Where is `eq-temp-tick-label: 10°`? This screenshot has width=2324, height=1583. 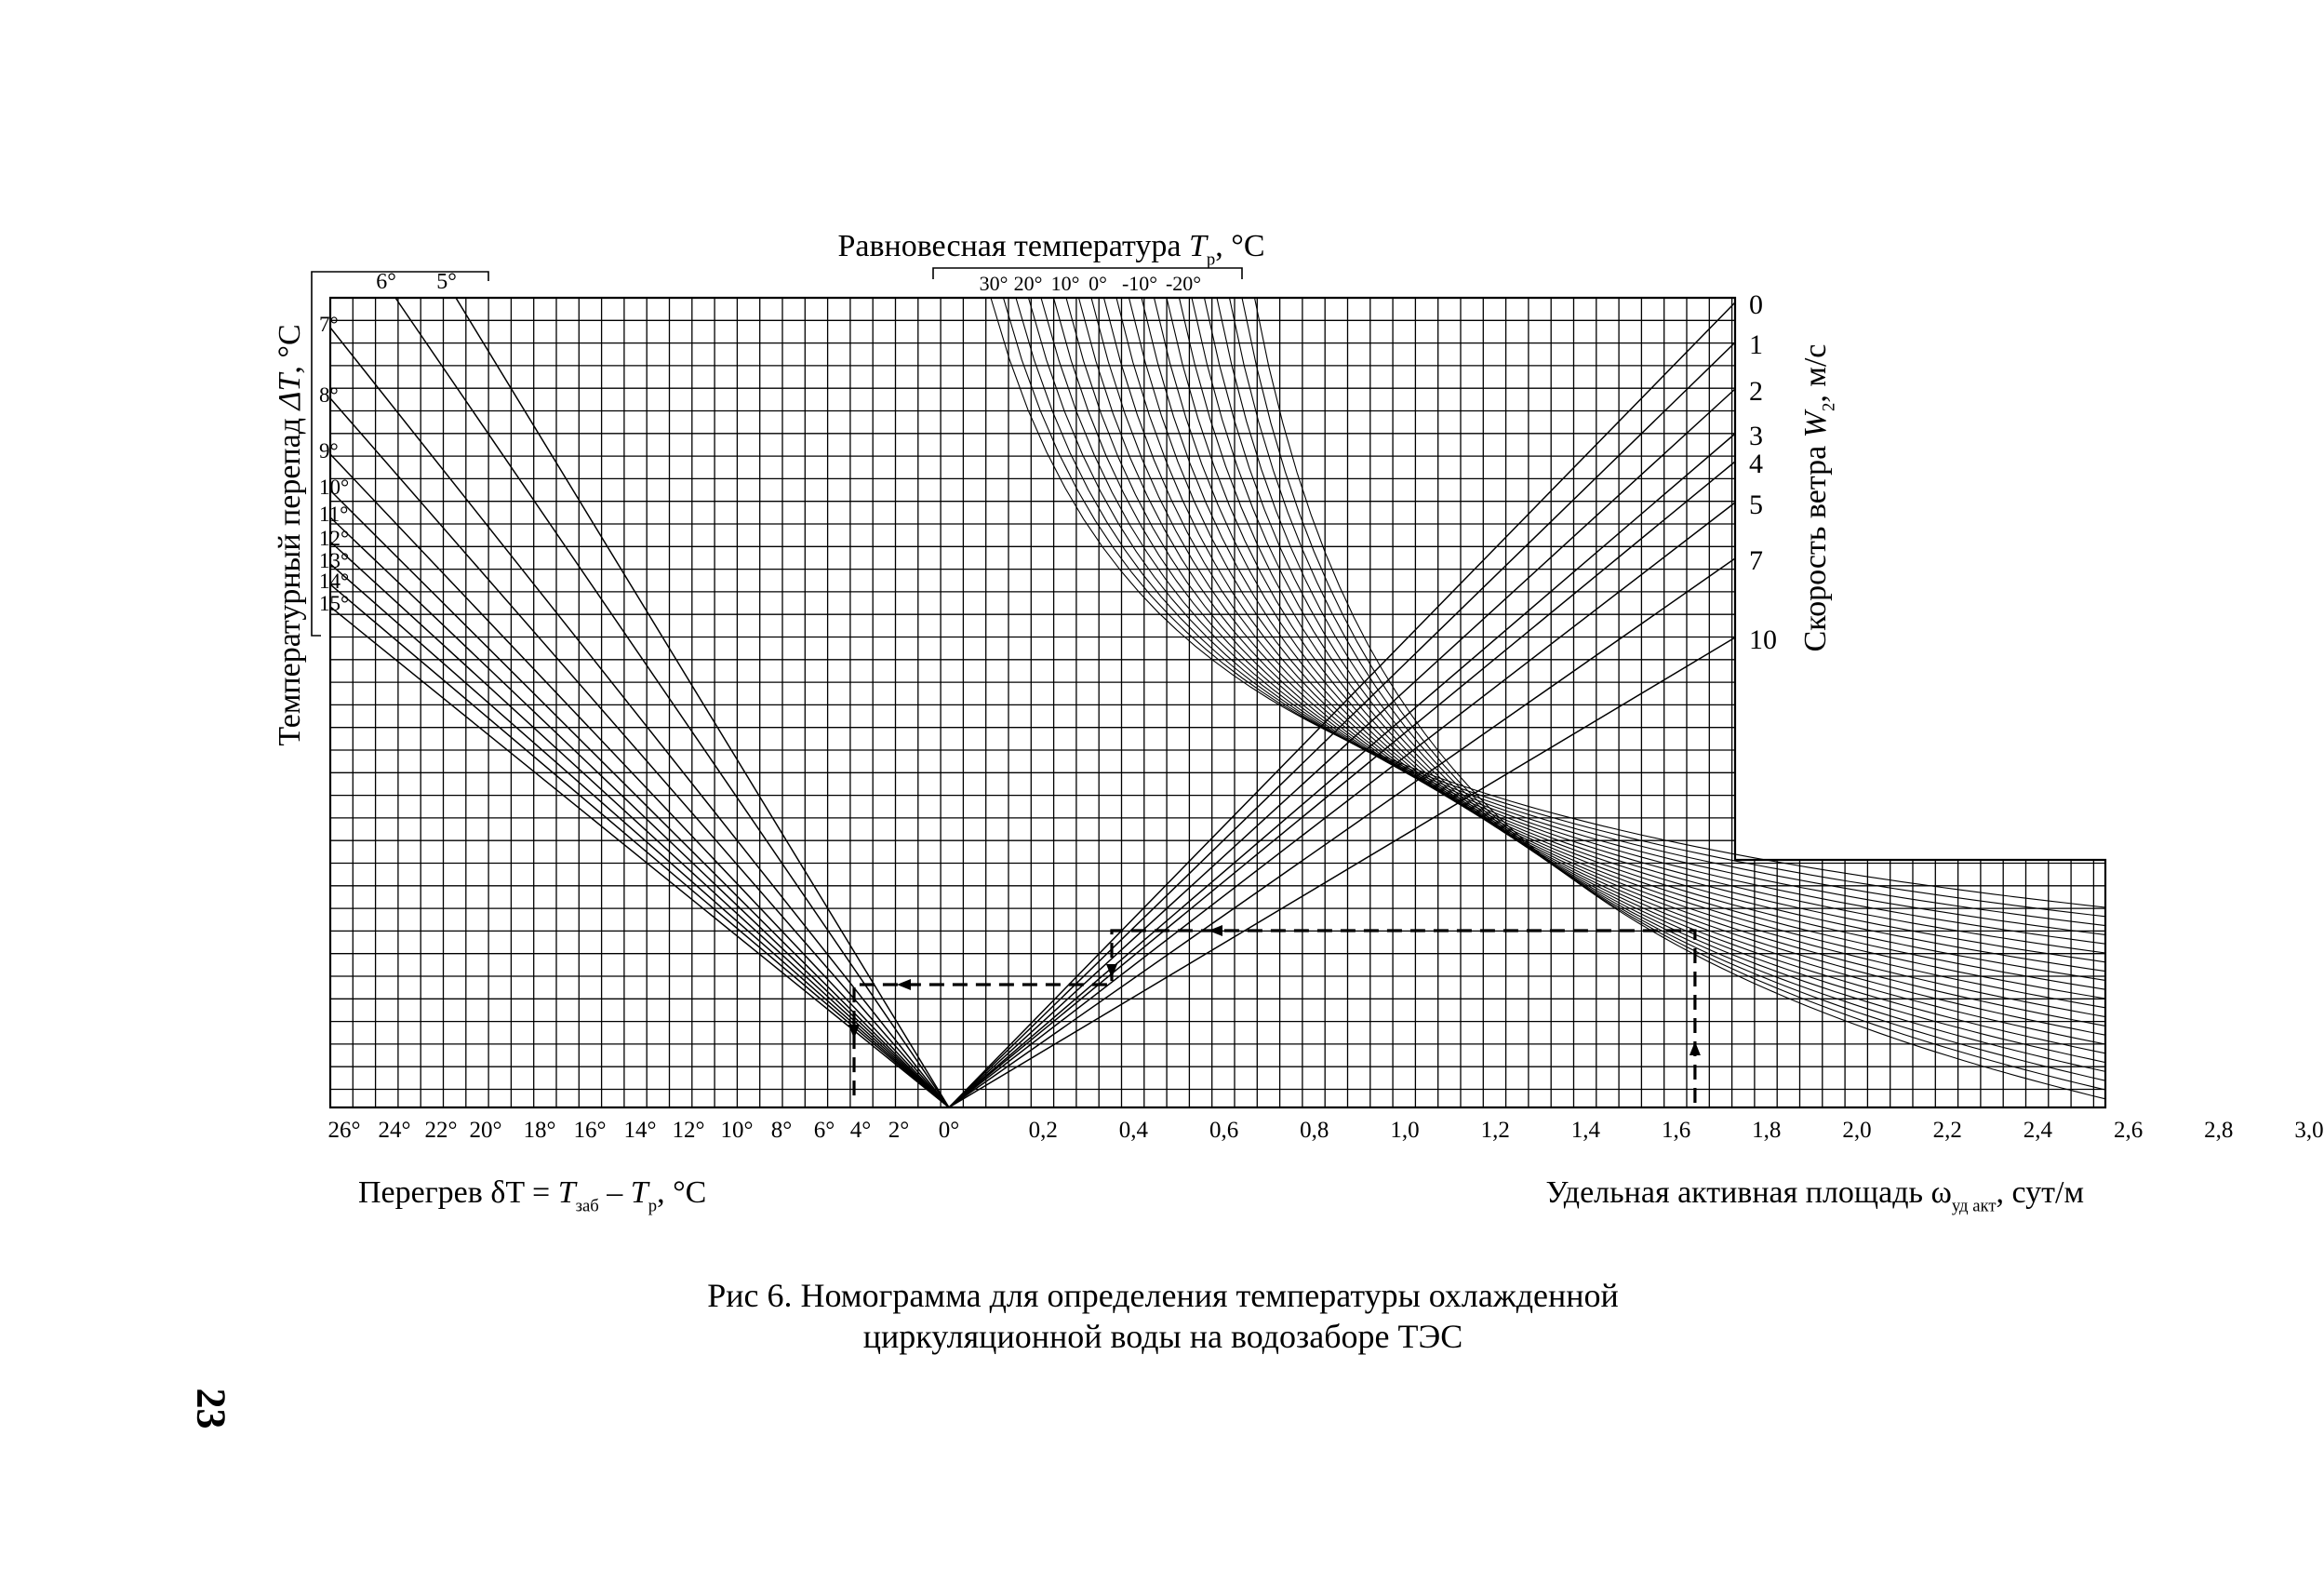
eq-temp-tick-label: 10° is located at coordinates (1065, 283).